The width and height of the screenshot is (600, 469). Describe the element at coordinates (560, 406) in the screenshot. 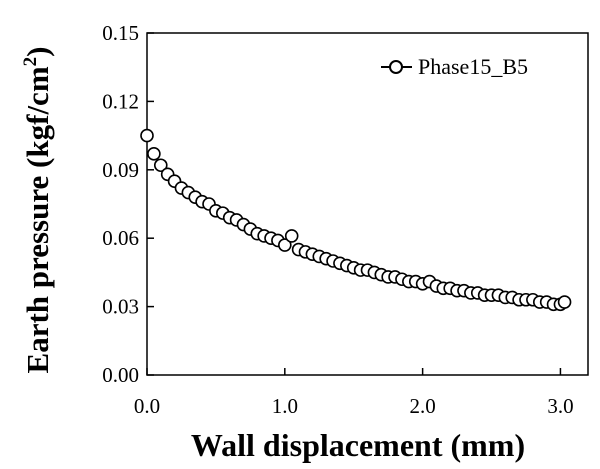

I see `x-tick-label: 3.0` at that location.